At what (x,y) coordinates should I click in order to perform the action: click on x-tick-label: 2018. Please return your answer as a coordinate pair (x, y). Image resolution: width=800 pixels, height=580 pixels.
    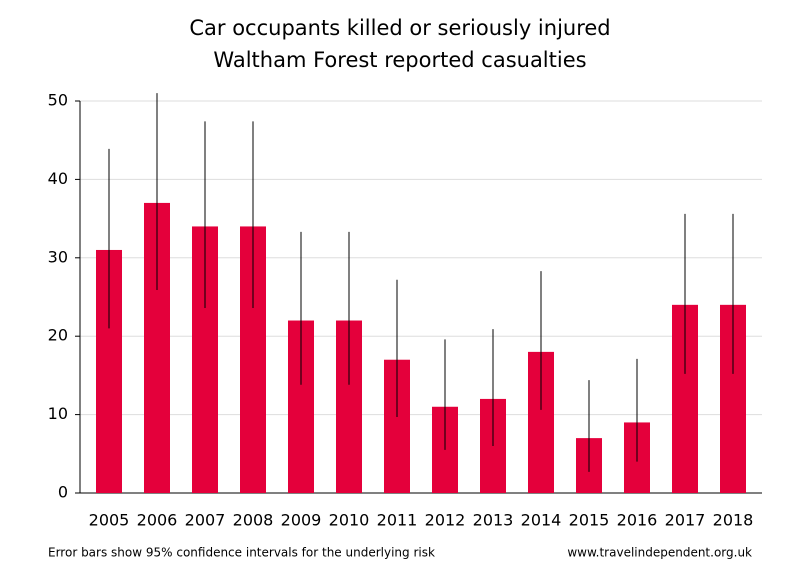
    Looking at the image, I should click on (733, 520).